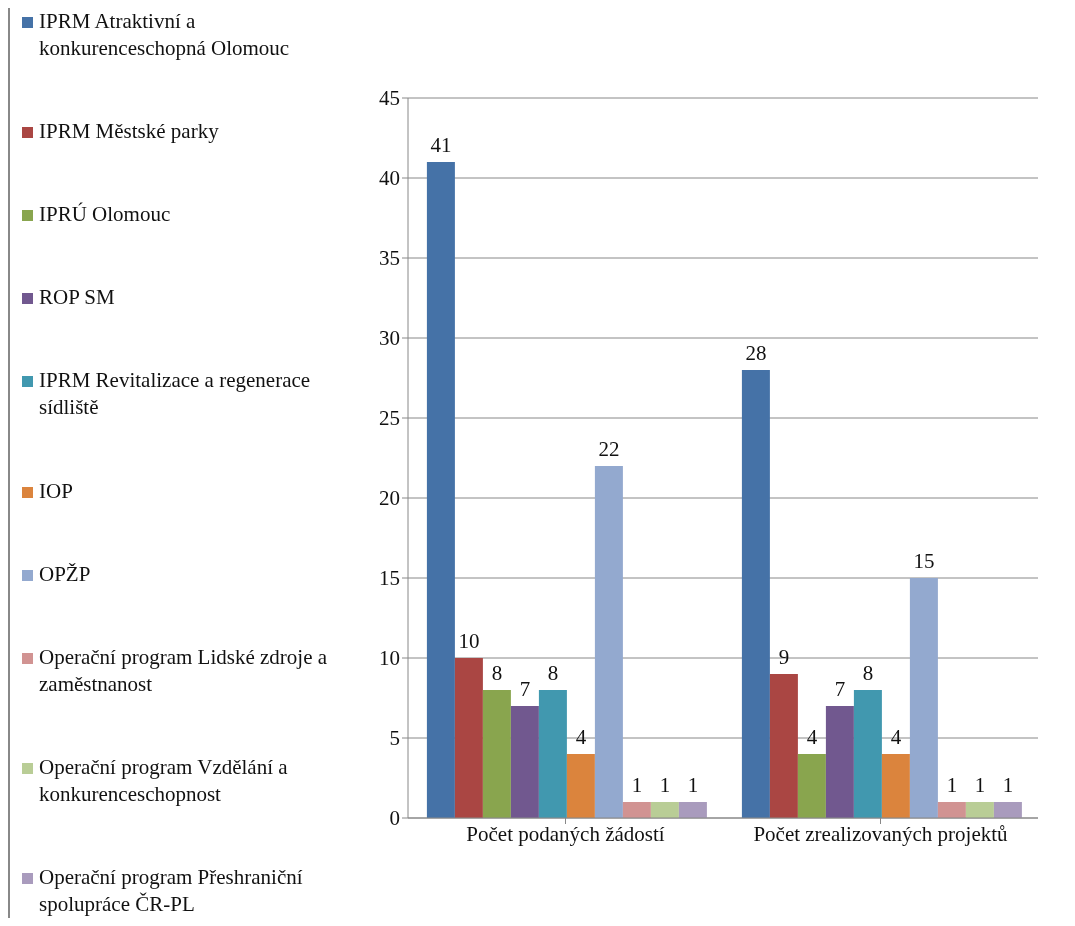  What do you see at coordinates (394, 818) in the screenshot?
I see `y-tick-label: 0` at bounding box center [394, 818].